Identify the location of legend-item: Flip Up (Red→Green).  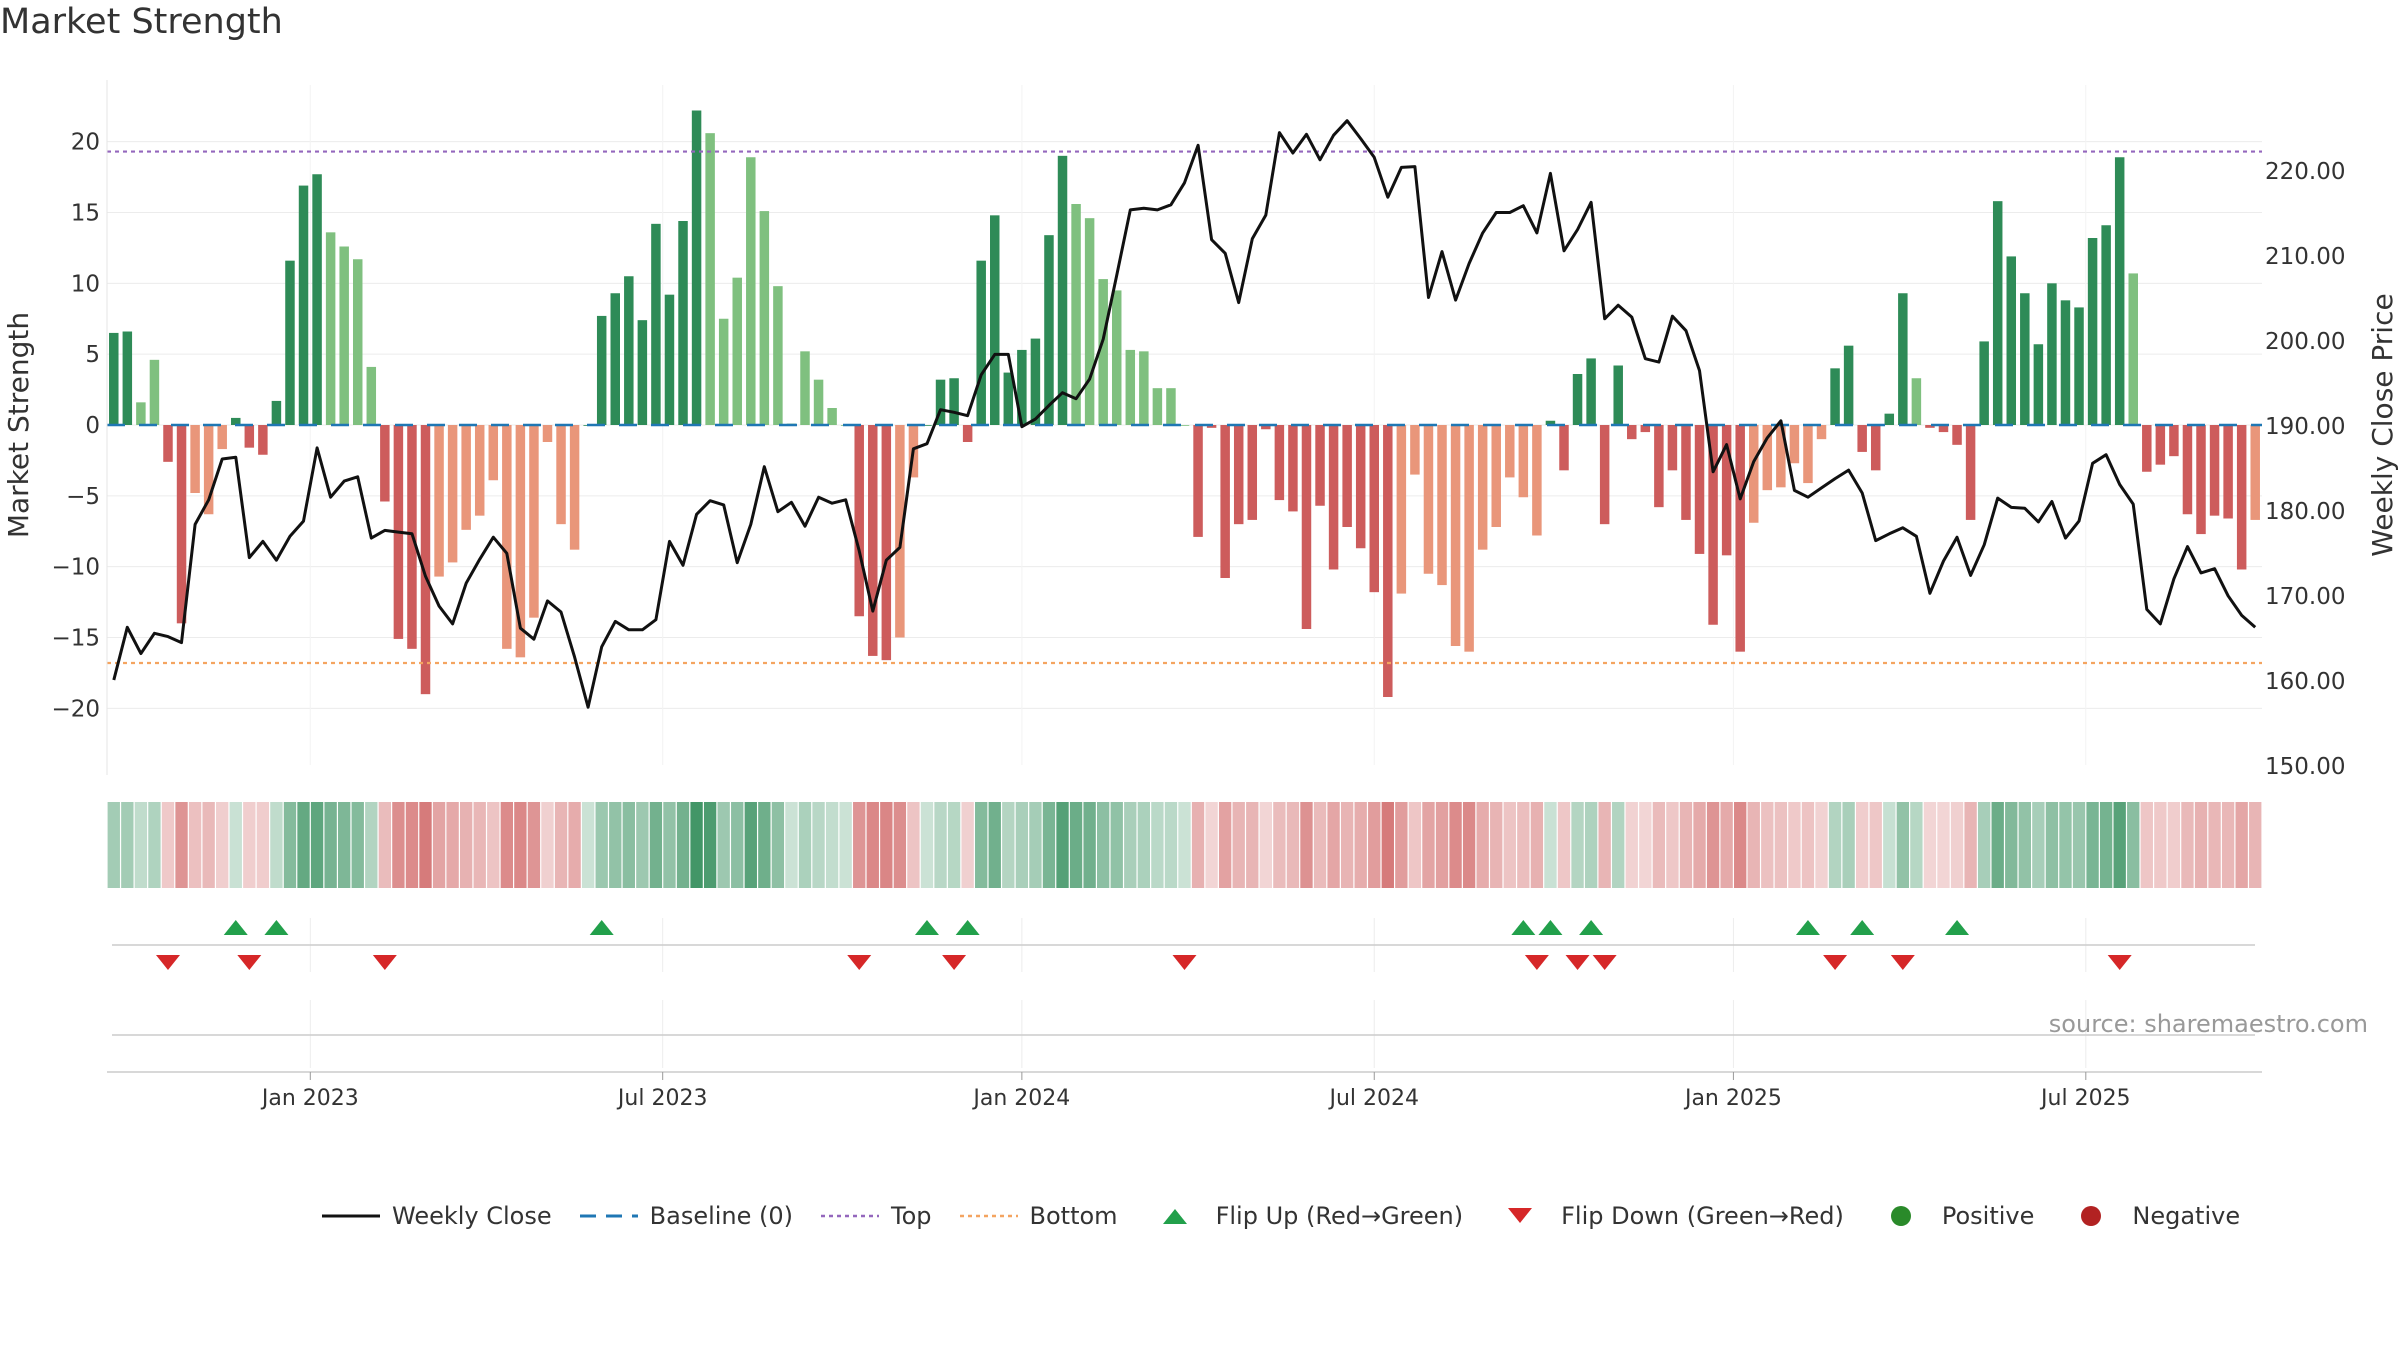
(1303, 1216).